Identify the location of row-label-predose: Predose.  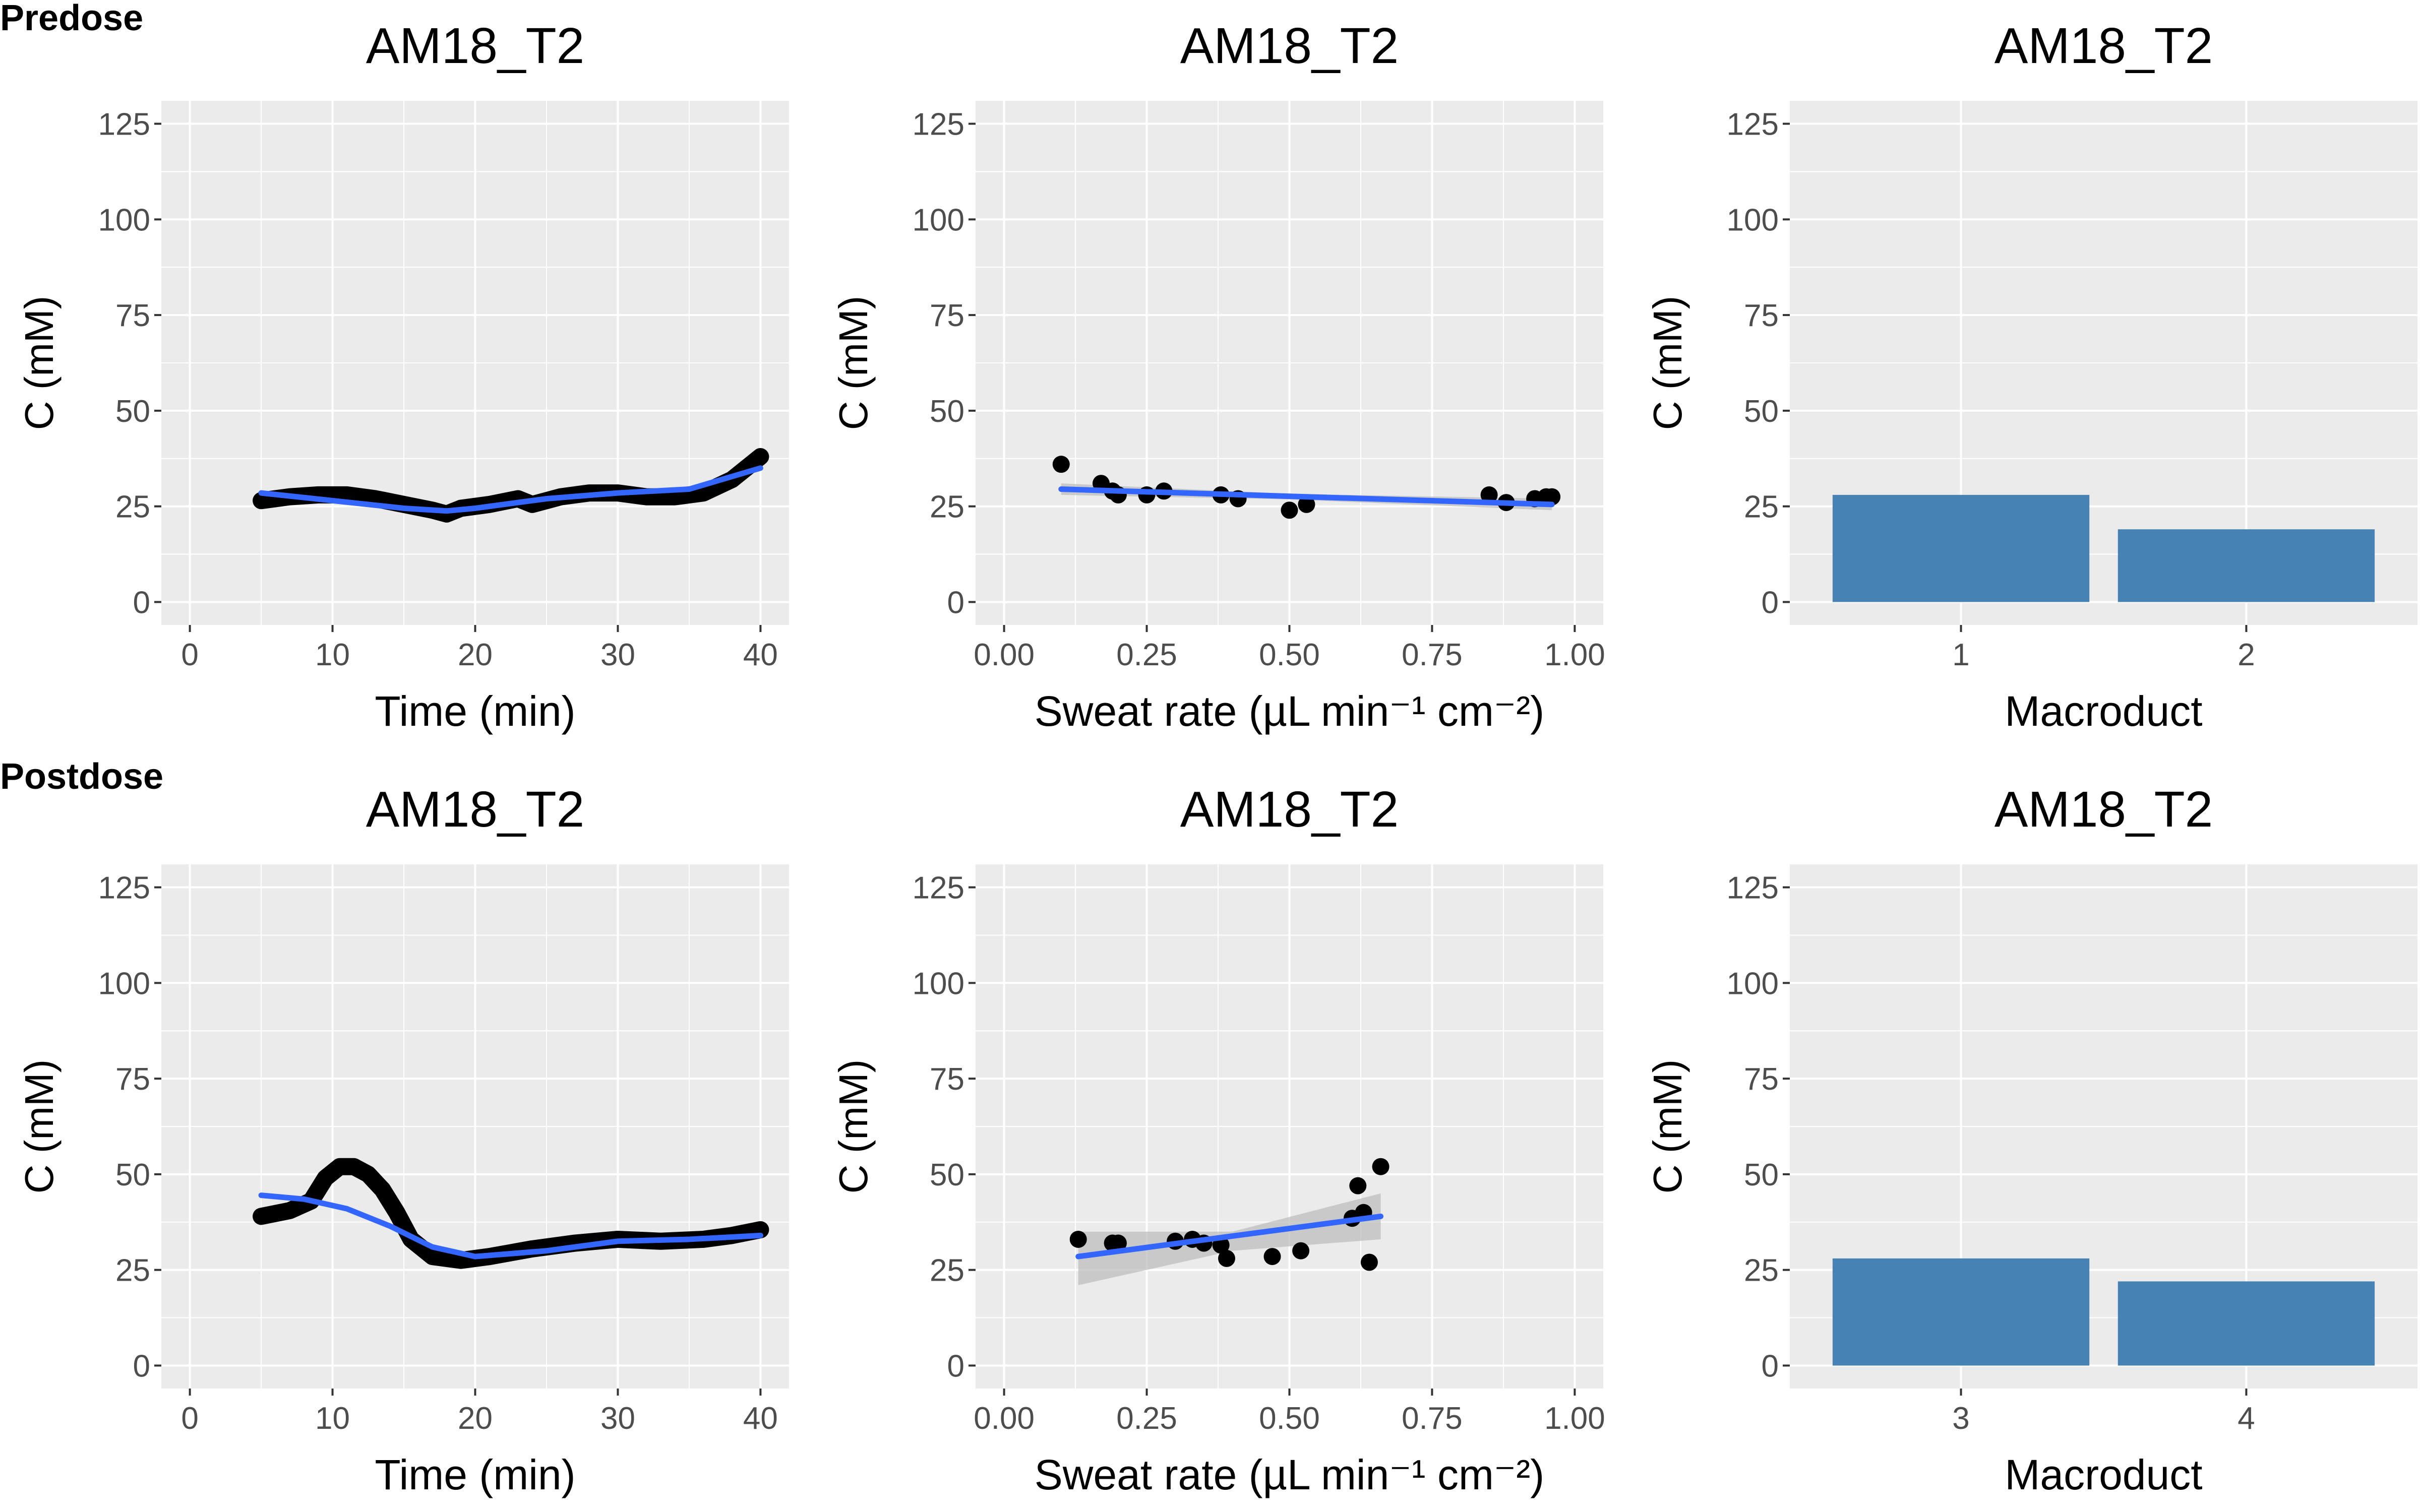
(72, 19).